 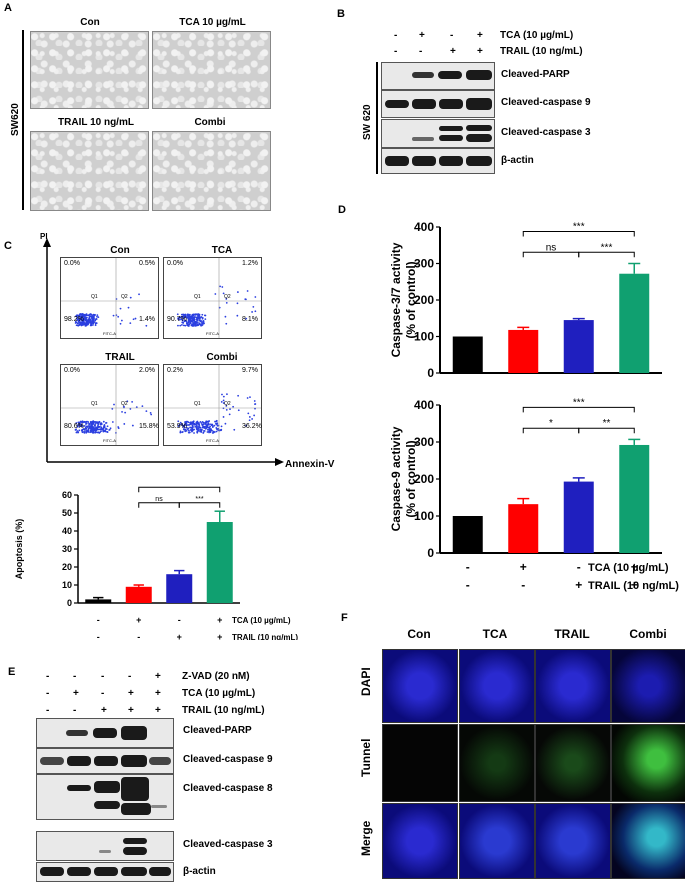 I want to click on y-axis-label: Apoptosis (%), so click(x=19, y=549).